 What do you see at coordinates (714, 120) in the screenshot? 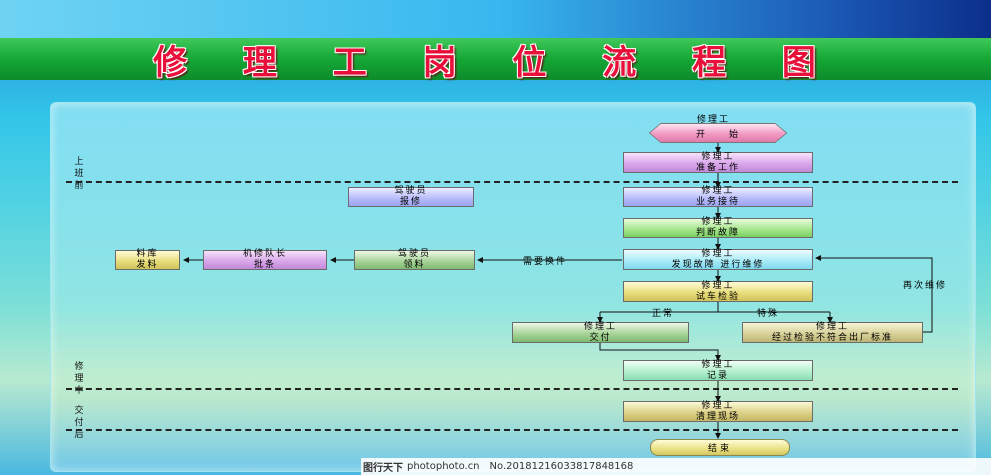
I see `start-role-label: 修理工` at bounding box center [714, 120].